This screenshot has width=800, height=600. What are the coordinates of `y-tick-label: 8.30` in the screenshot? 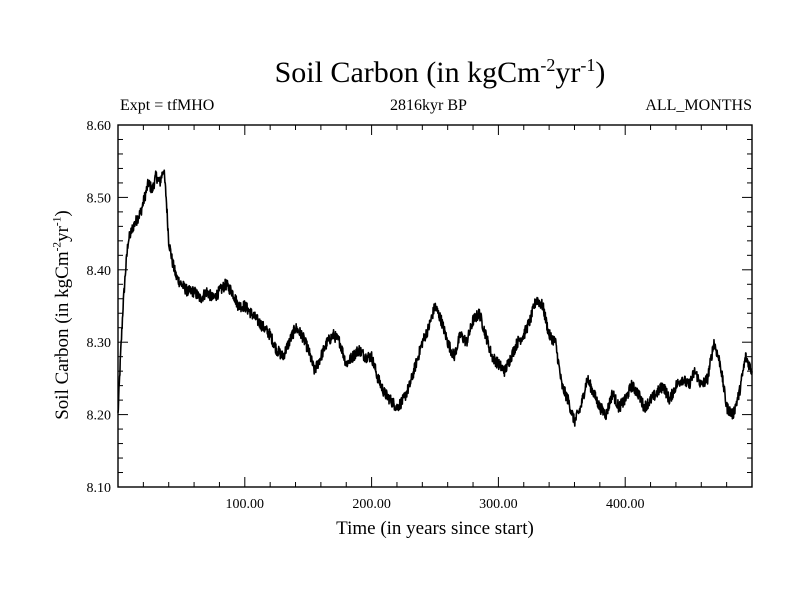 It's located at (99, 343).